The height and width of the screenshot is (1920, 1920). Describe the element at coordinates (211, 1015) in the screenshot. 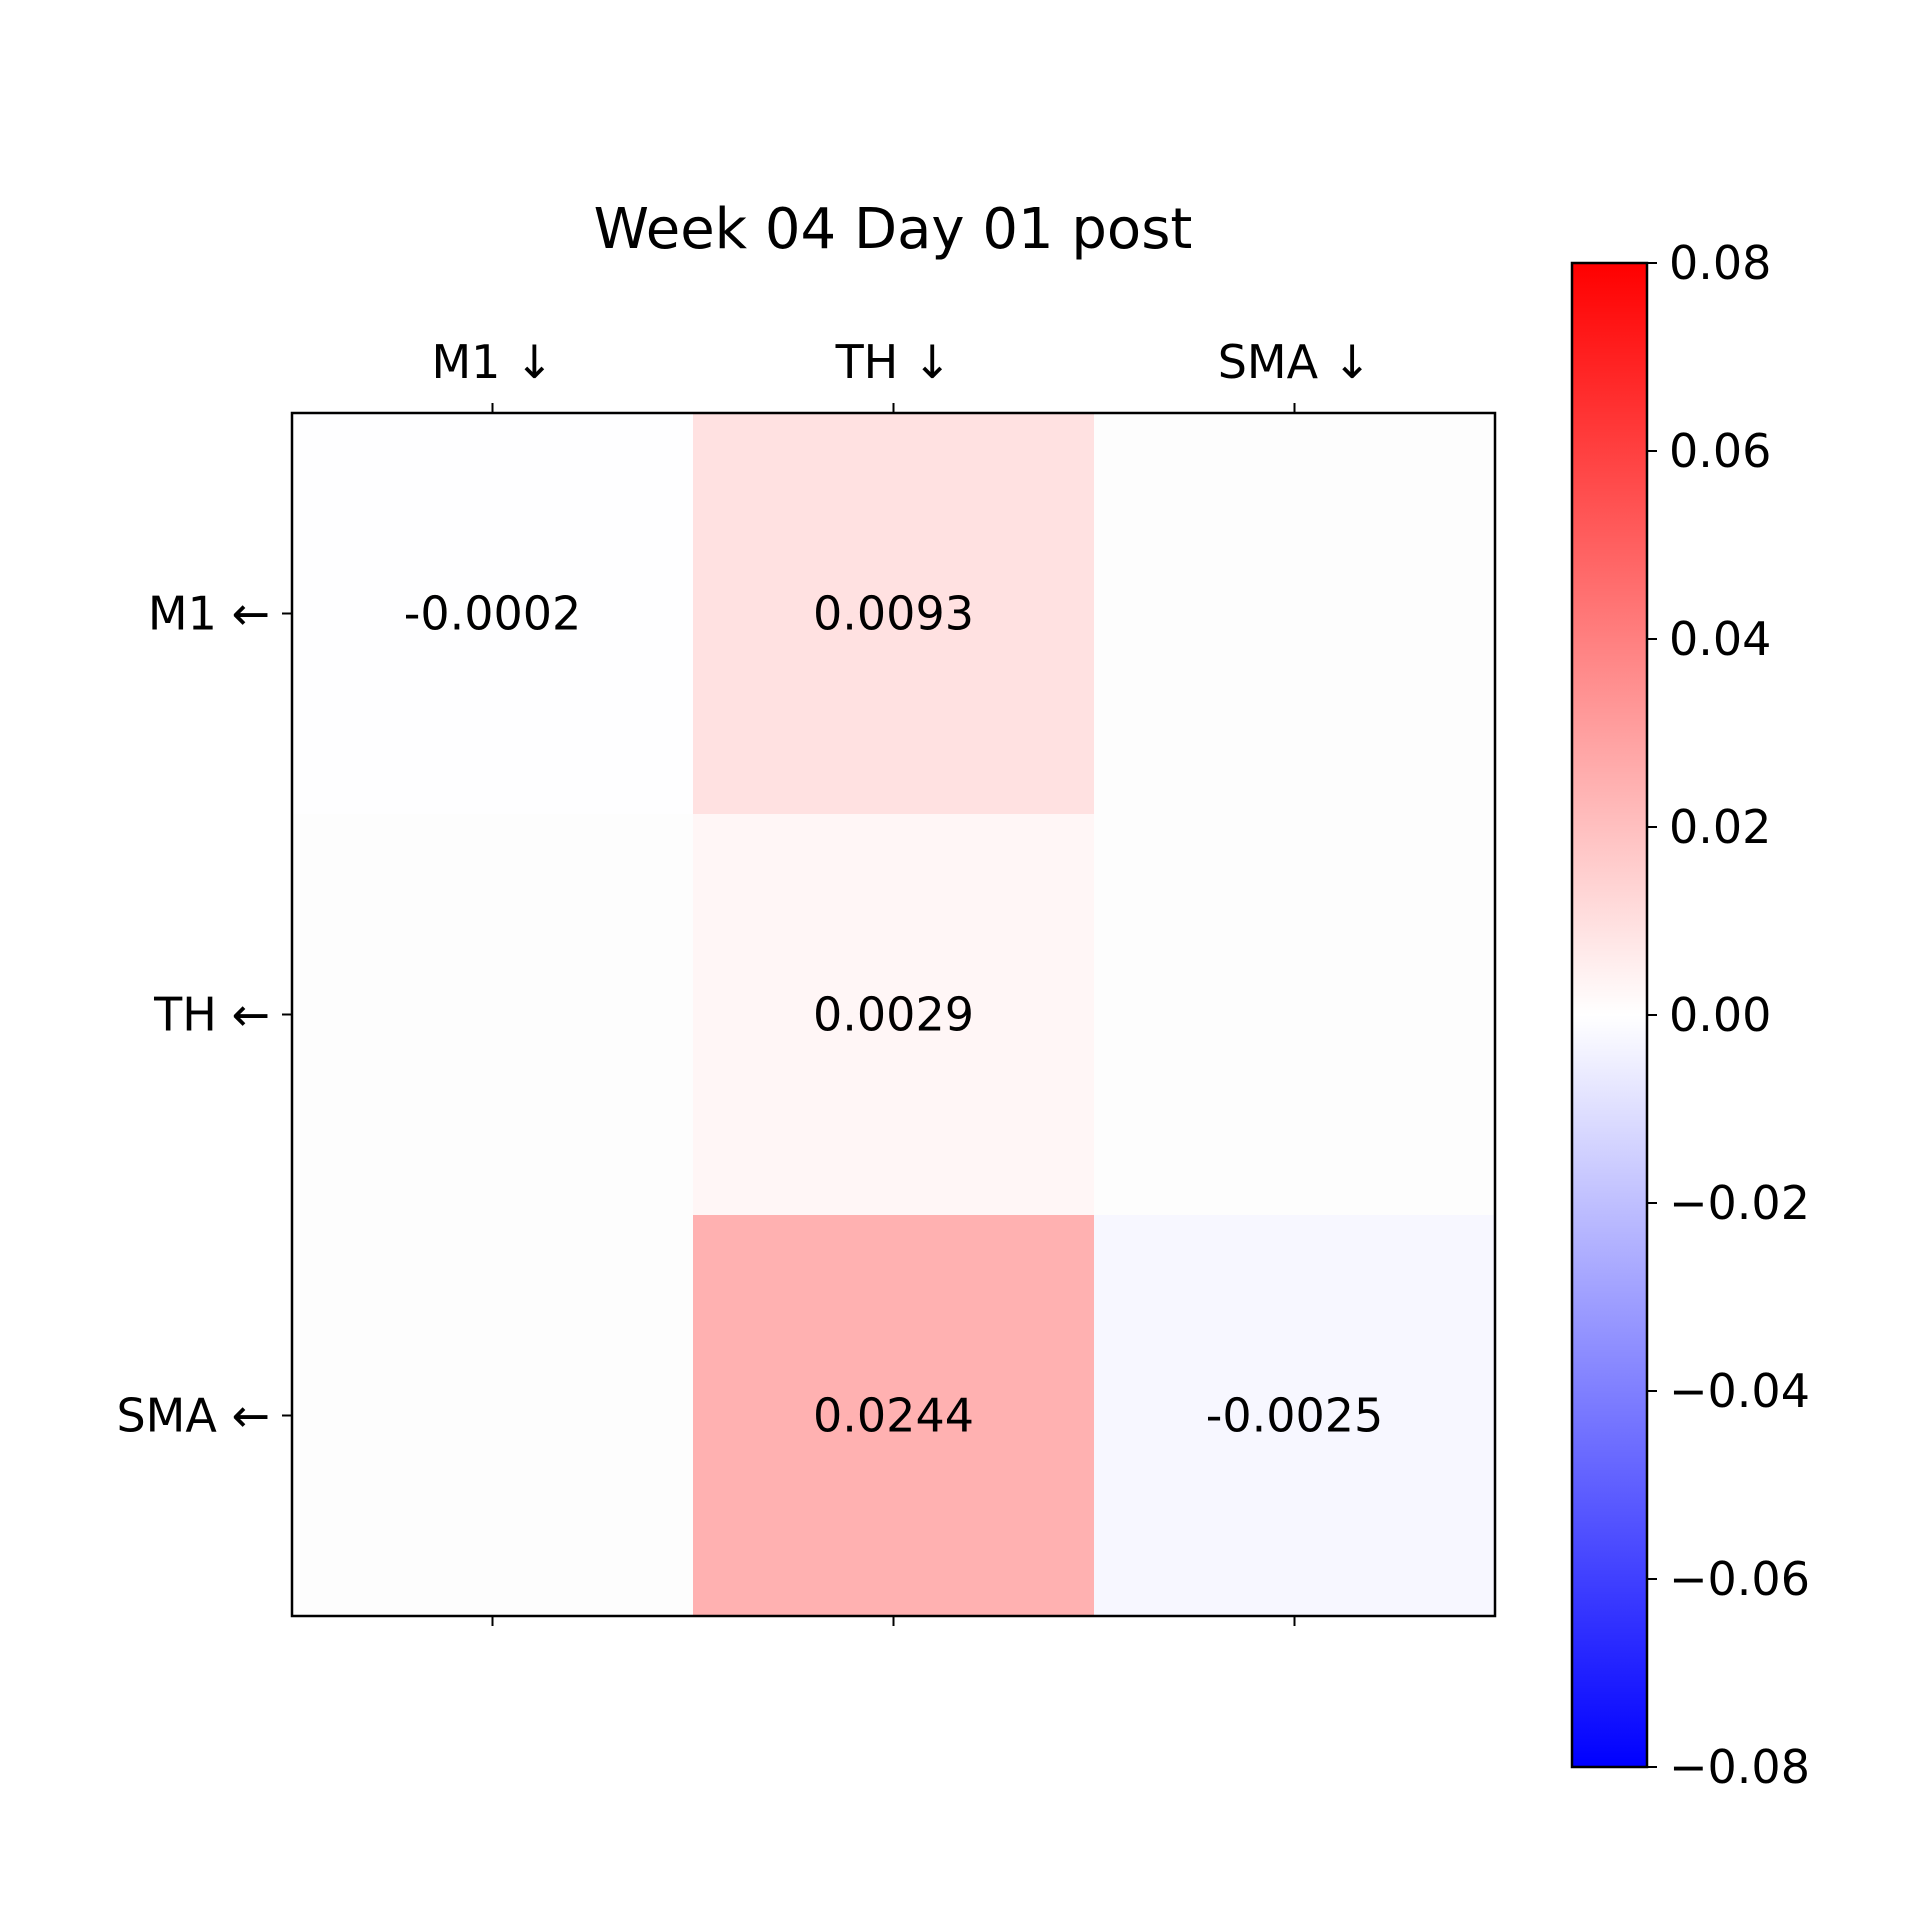

I see `y-tick-label: TH ←` at that location.